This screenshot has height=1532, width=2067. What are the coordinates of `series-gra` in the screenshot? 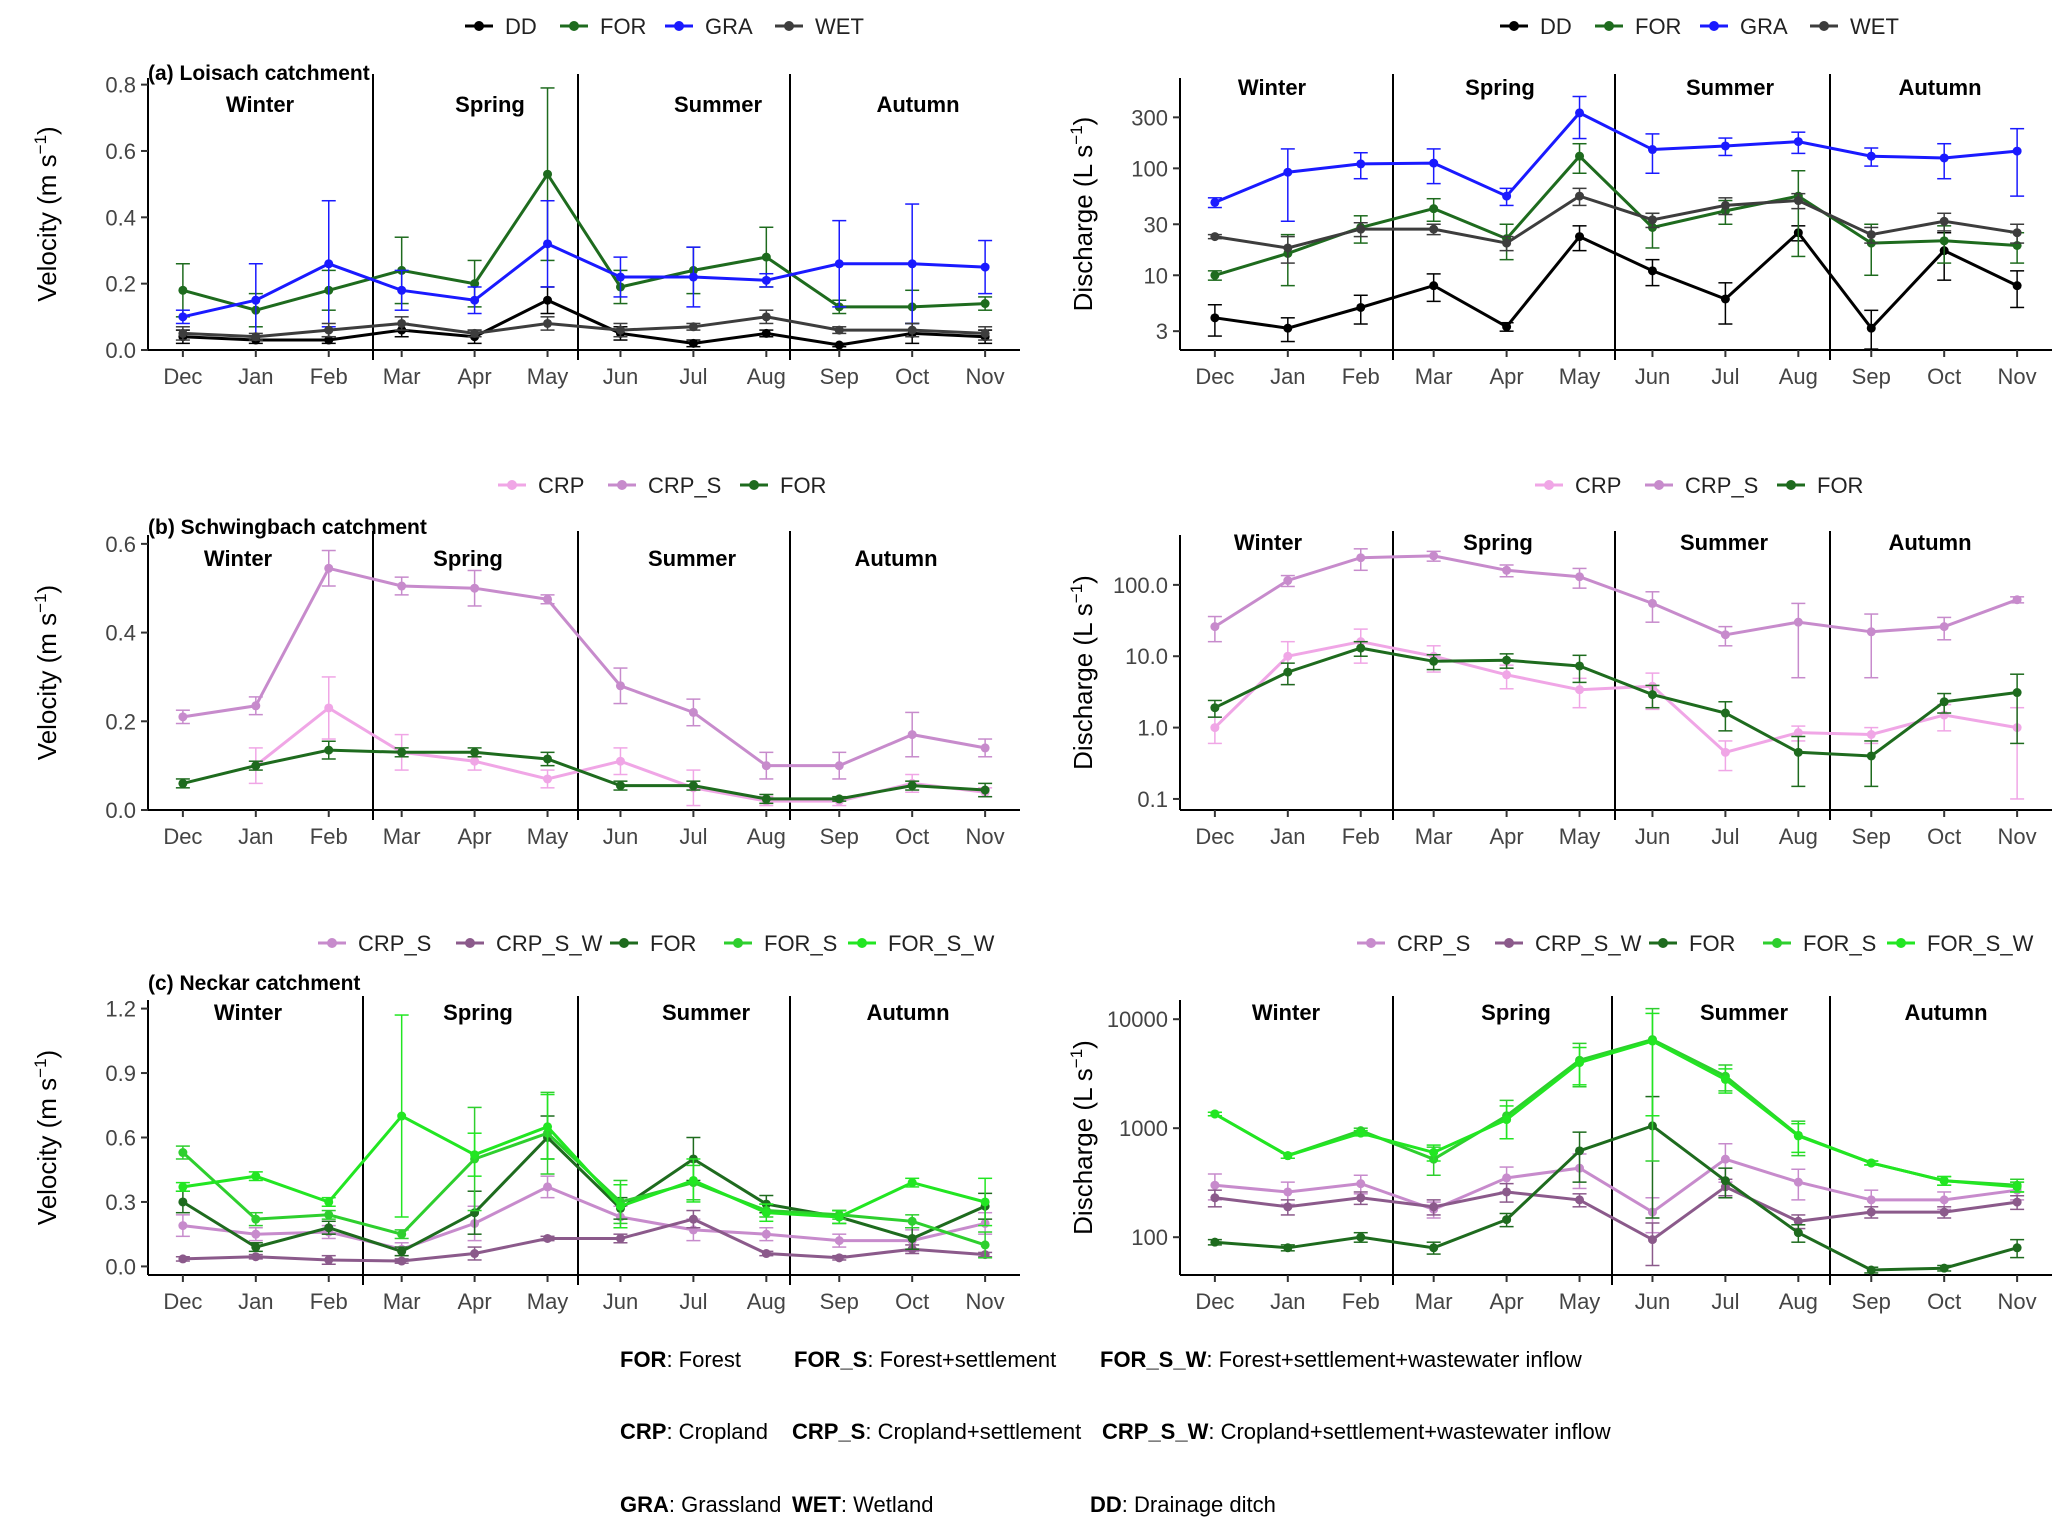 It's located at (1616, 159).